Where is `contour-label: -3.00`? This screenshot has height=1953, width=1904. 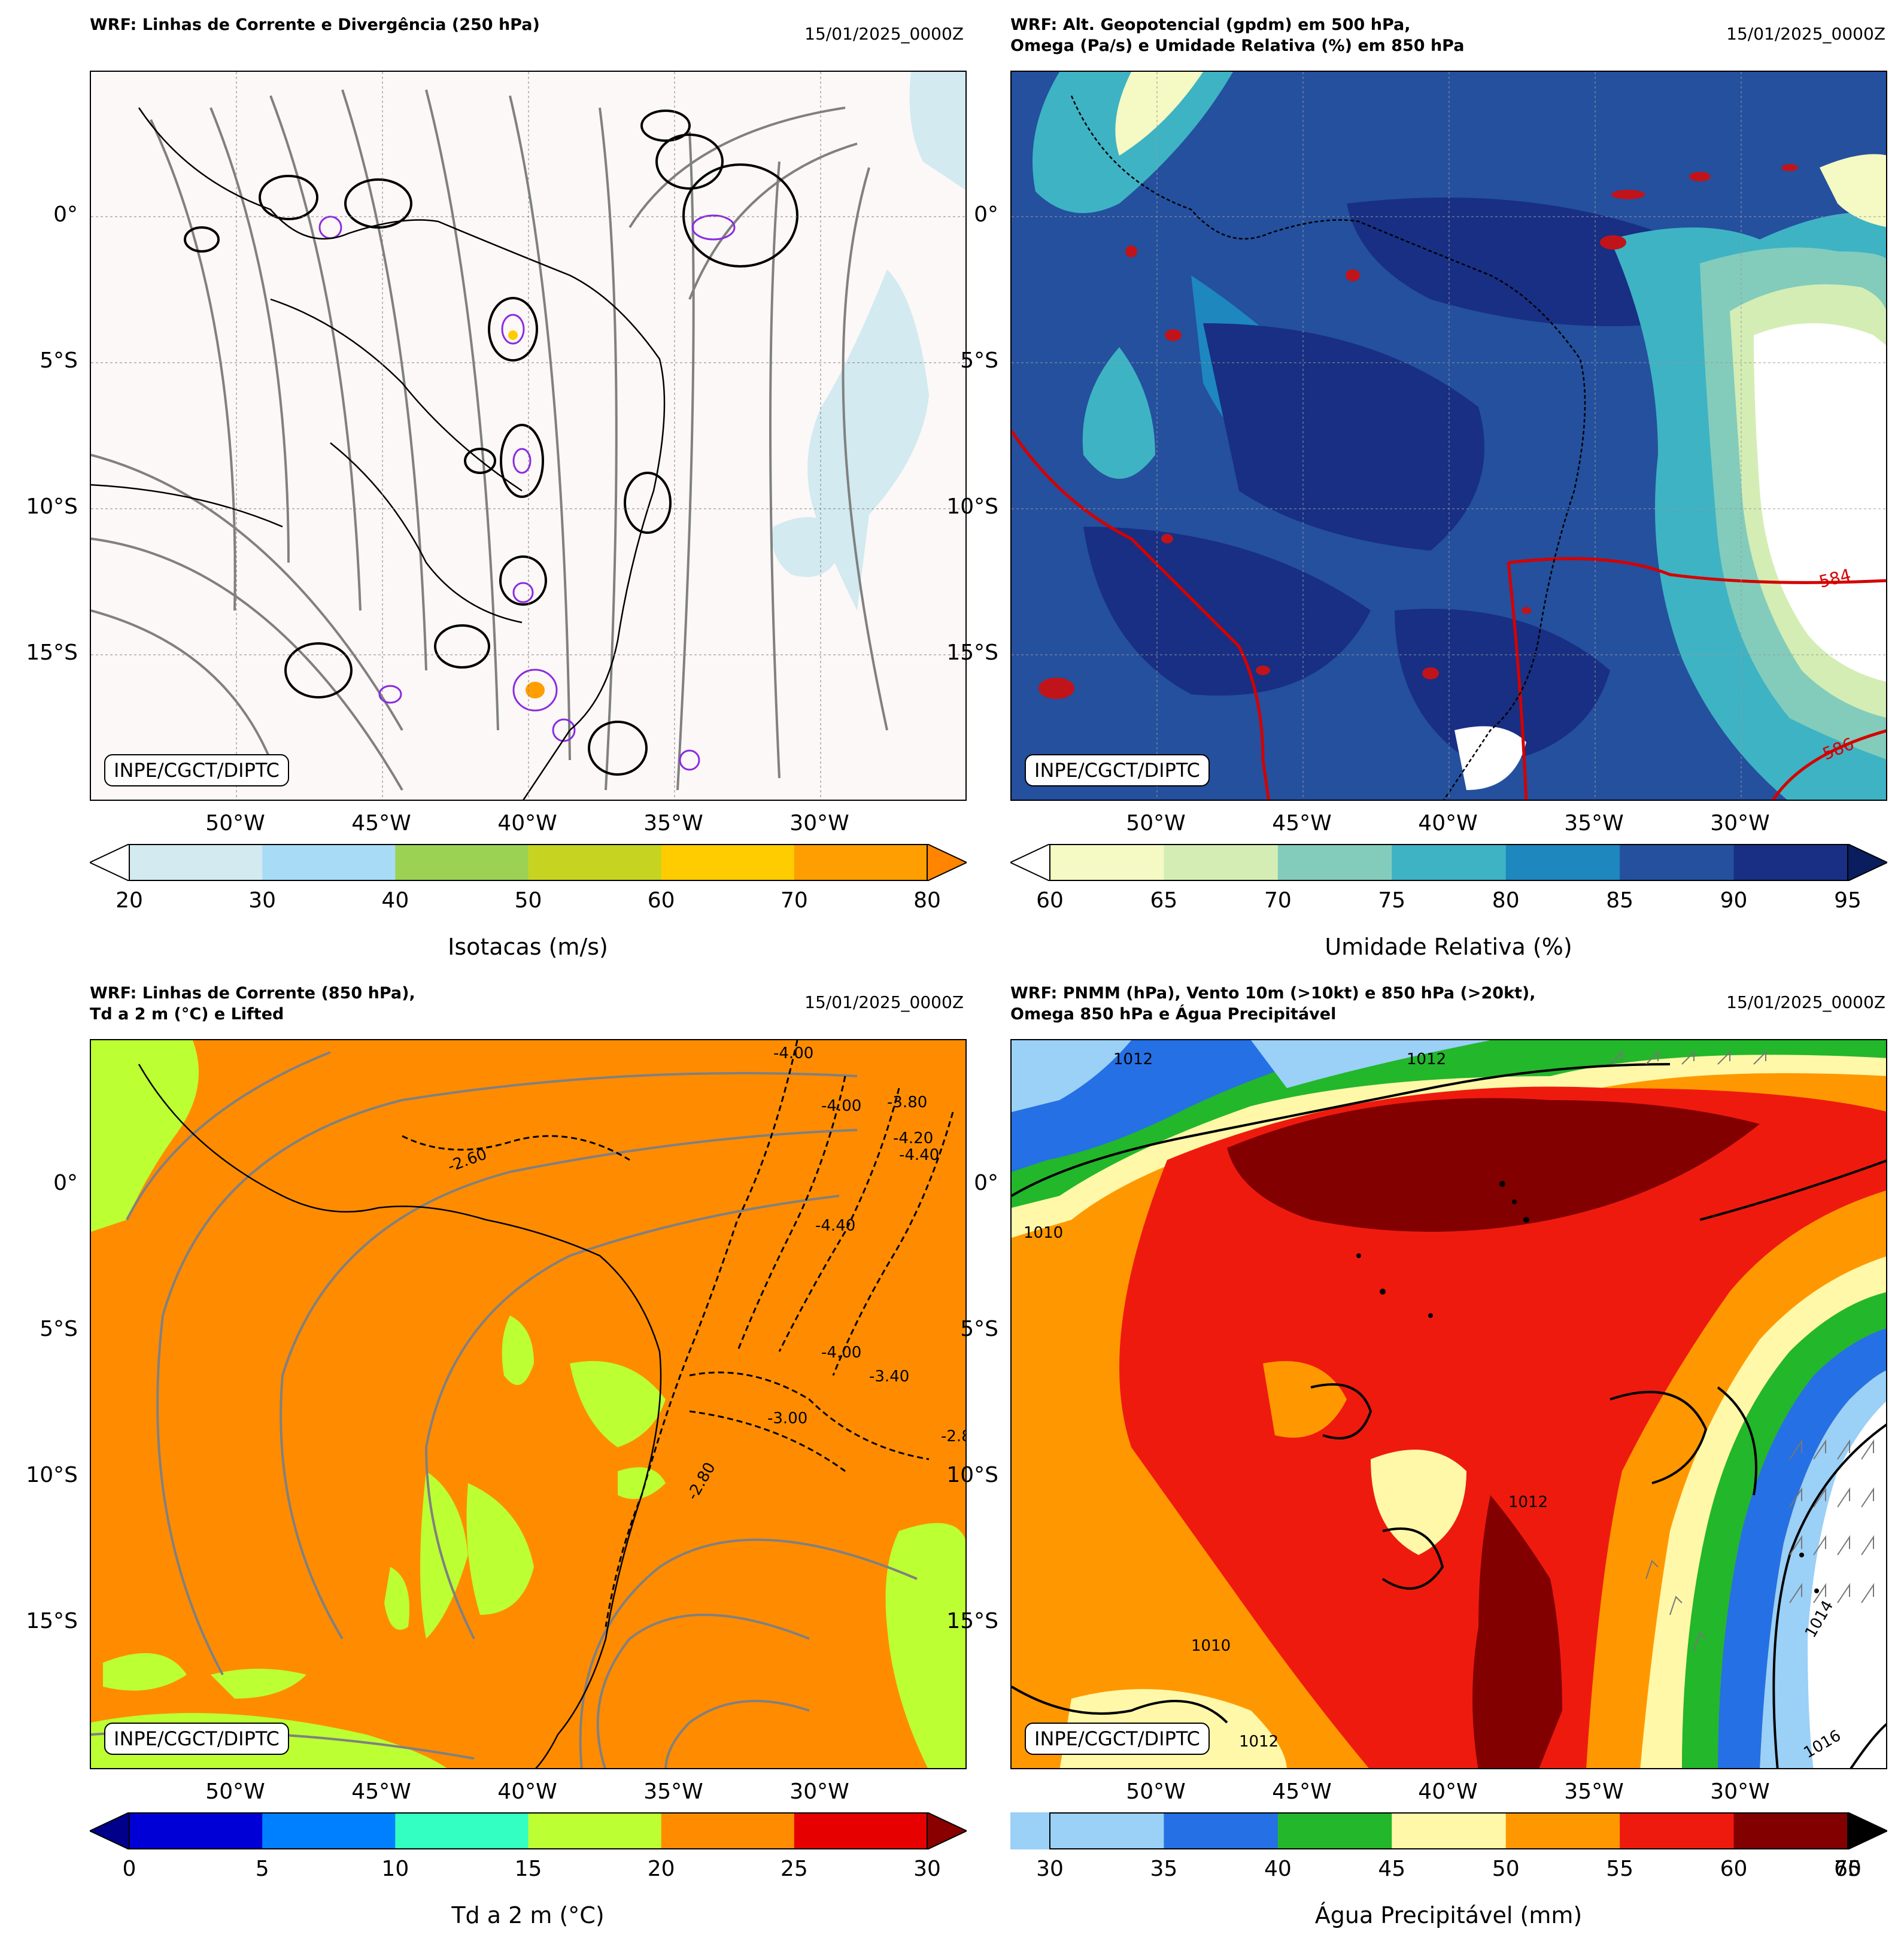
contour-label: -3.00 is located at coordinates (787, 1419).